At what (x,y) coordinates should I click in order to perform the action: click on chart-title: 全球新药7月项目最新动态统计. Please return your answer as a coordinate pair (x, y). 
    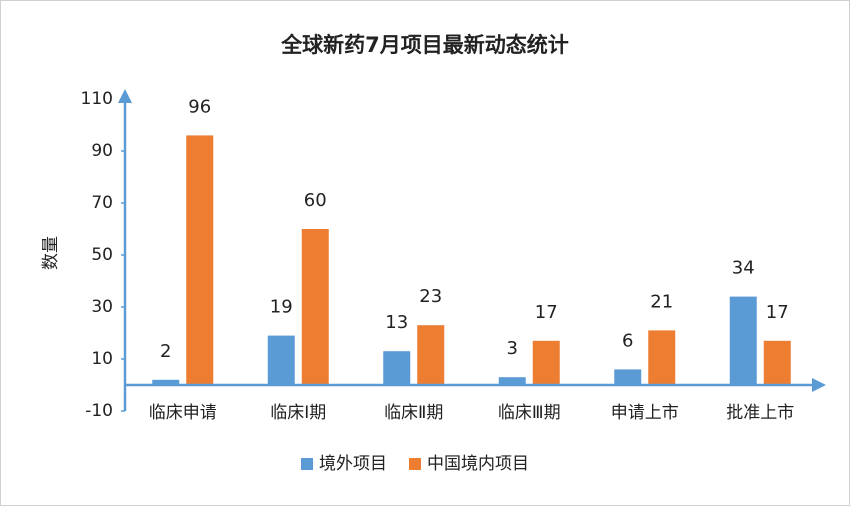
    Looking at the image, I should click on (424, 45).